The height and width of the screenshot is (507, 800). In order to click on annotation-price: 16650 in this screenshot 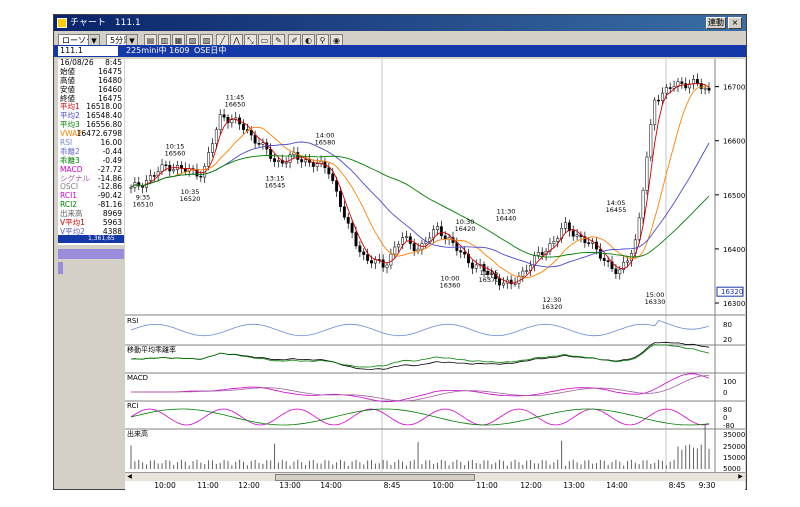, I will do `click(235, 105)`.